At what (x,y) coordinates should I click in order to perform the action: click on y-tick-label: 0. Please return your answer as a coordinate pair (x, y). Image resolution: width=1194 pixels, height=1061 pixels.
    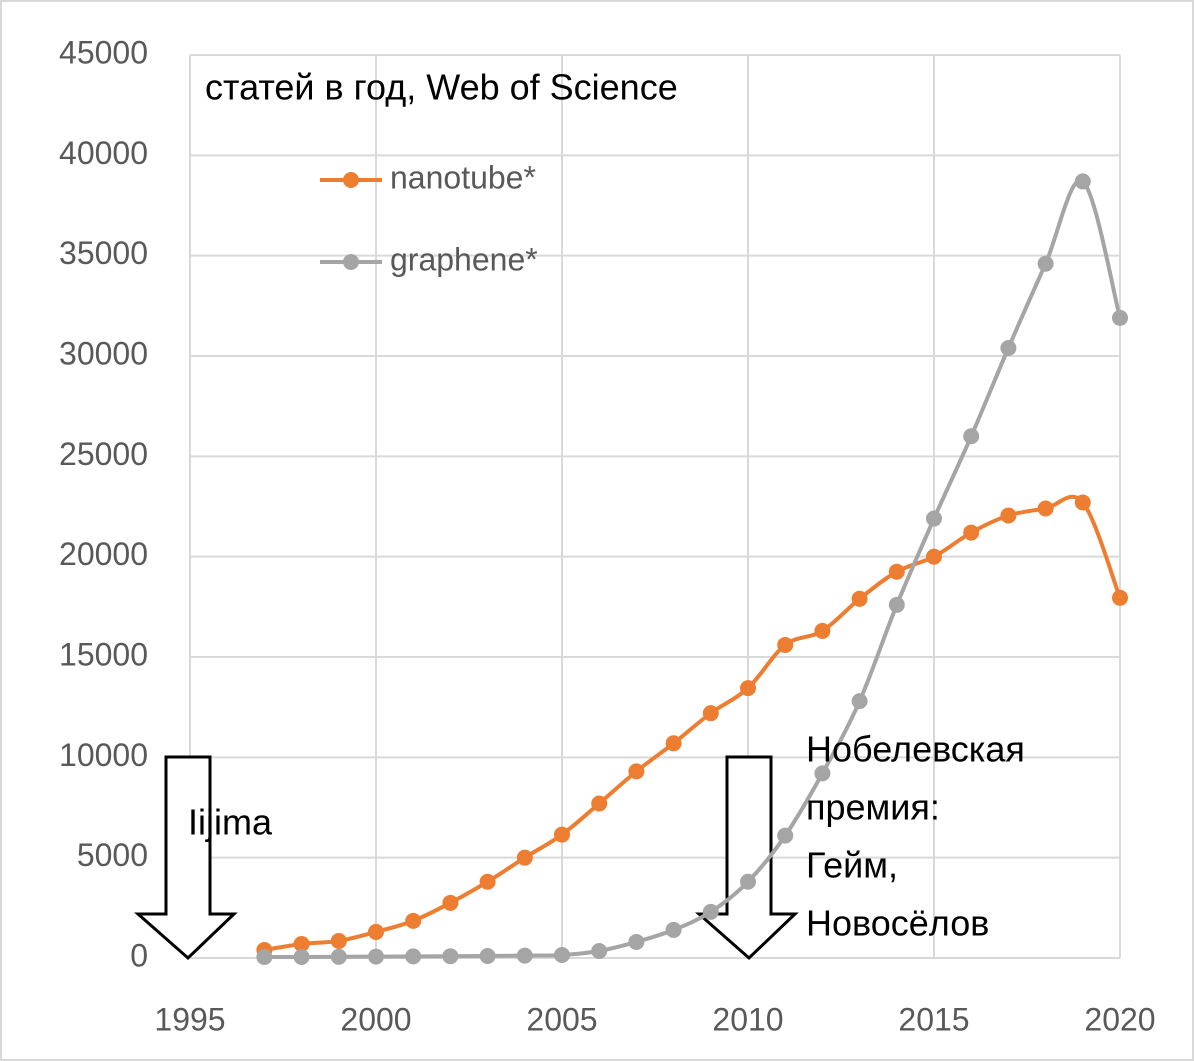
    Looking at the image, I should click on (139, 955).